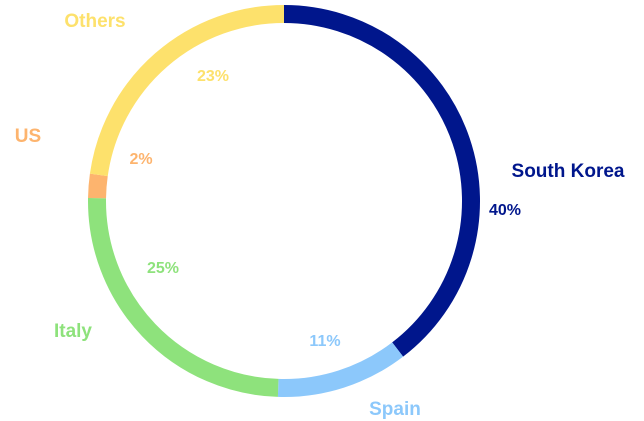 The image size is (644, 421). Describe the element at coordinates (163, 268) in the screenshot. I see `value-label: 25%` at that location.